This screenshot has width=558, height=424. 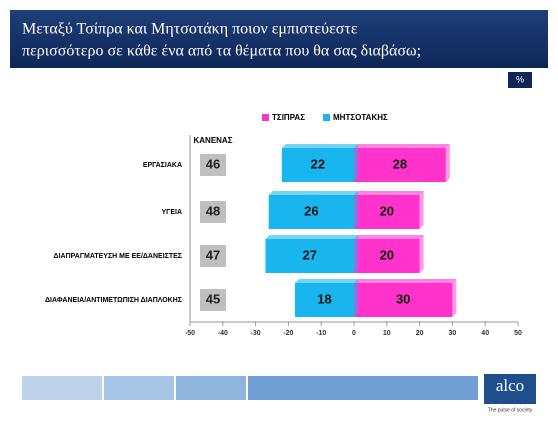 What do you see at coordinates (113, 300) in the screenshot?
I see `category-label: ΔΙΑΦΑΝΕΙΑ/ΑΝΤΙΜΕΤΩΠΙΣΗ ΔΙΑΠΛΟΚΗΣ` at bounding box center [113, 300].